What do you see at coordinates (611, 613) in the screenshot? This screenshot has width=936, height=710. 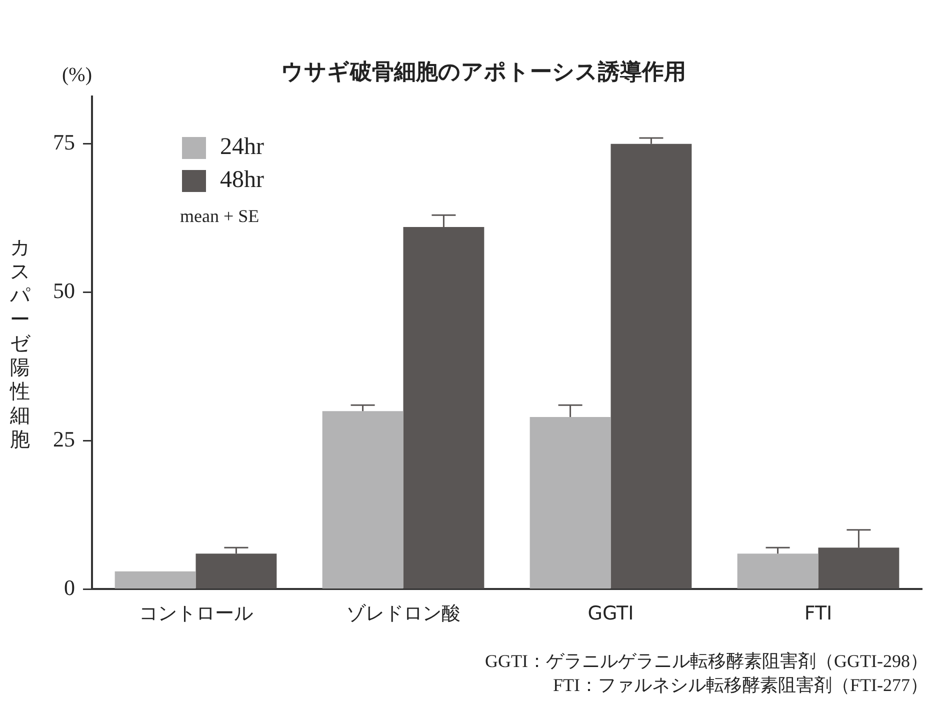 I see `x-tick-label: GGTI` at bounding box center [611, 613].